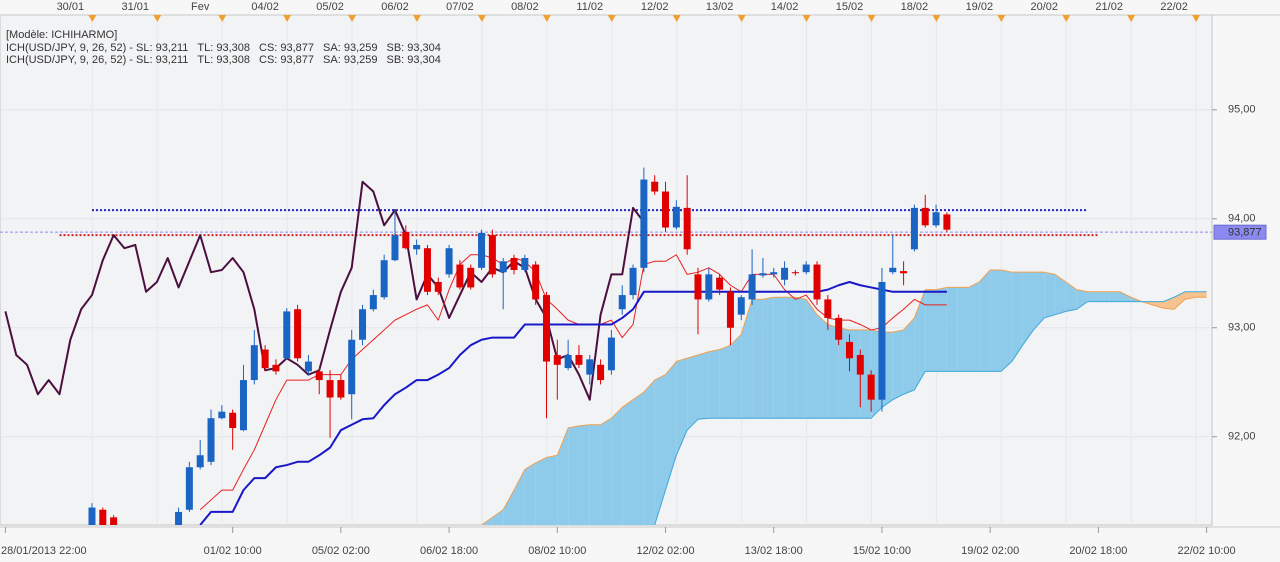 Image resolution: width=1280 pixels, height=562 pixels. I want to click on x-tick-label: 19/02 02:00, so click(990, 551).